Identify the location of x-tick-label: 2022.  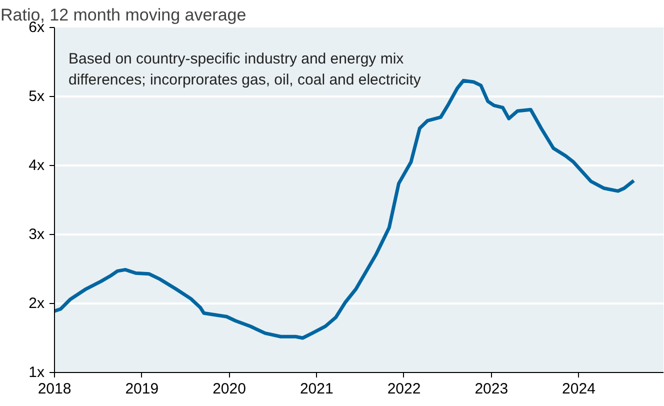
(404, 389).